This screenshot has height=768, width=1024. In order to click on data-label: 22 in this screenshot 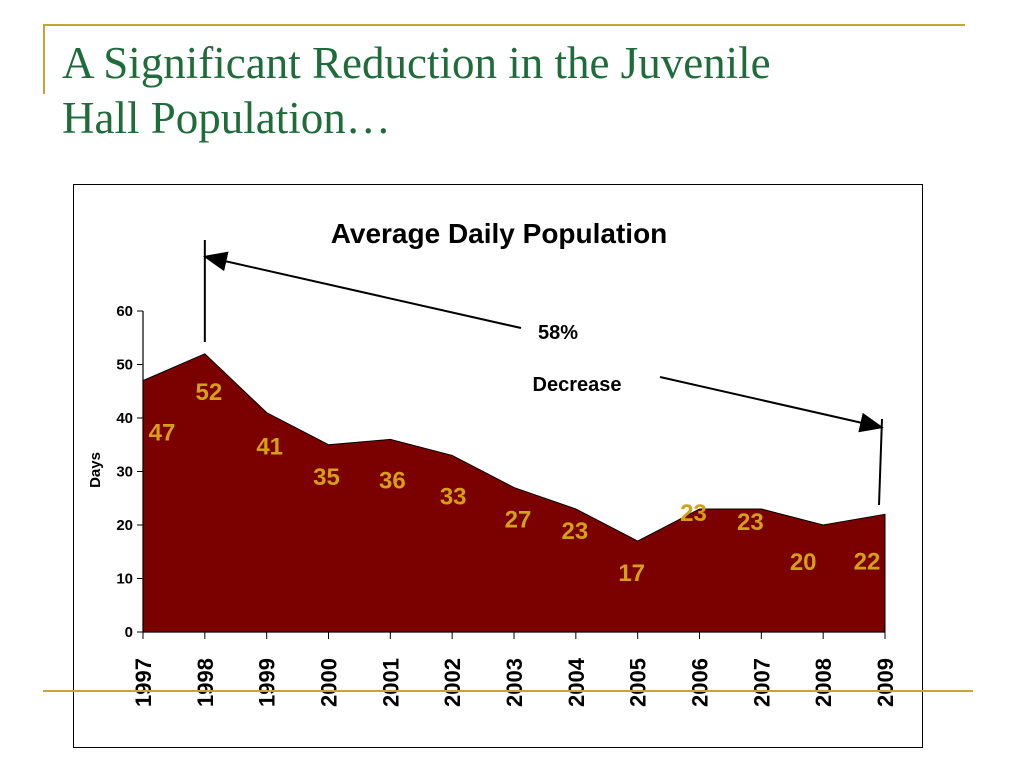, I will do `click(867, 561)`.